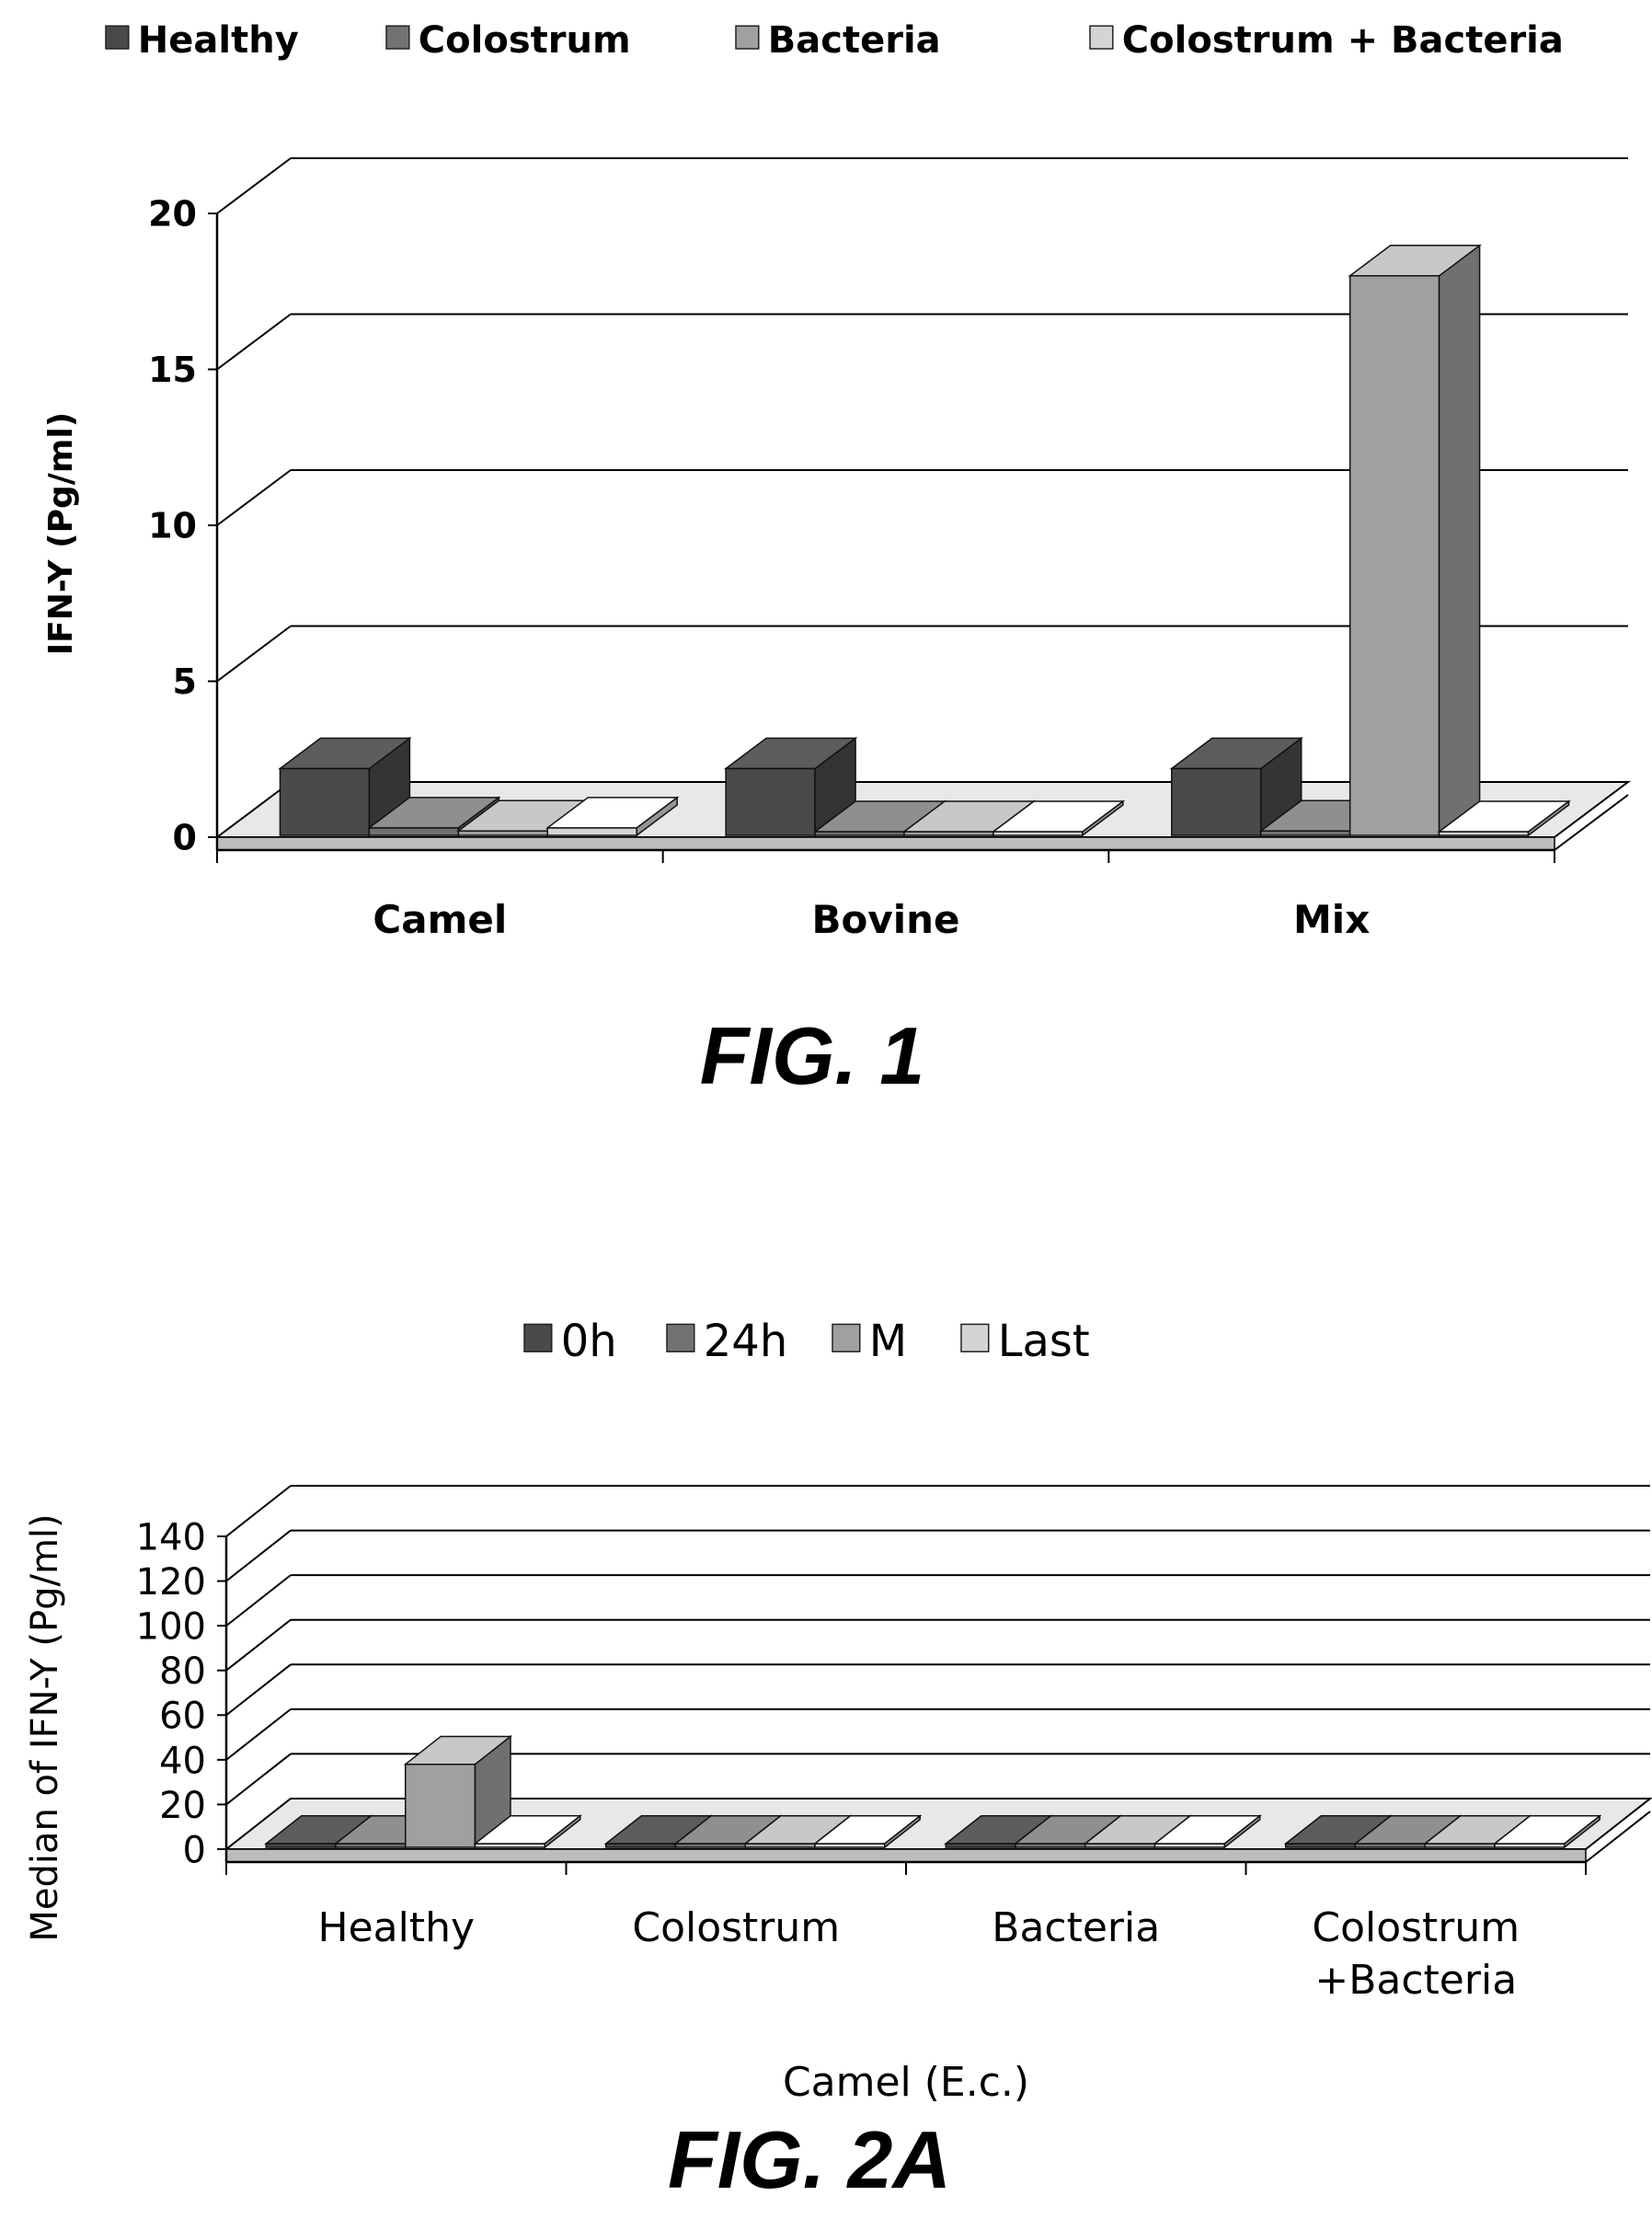 The width and height of the screenshot is (1652, 2219). I want to click on bar-side, so click(1459, 540).